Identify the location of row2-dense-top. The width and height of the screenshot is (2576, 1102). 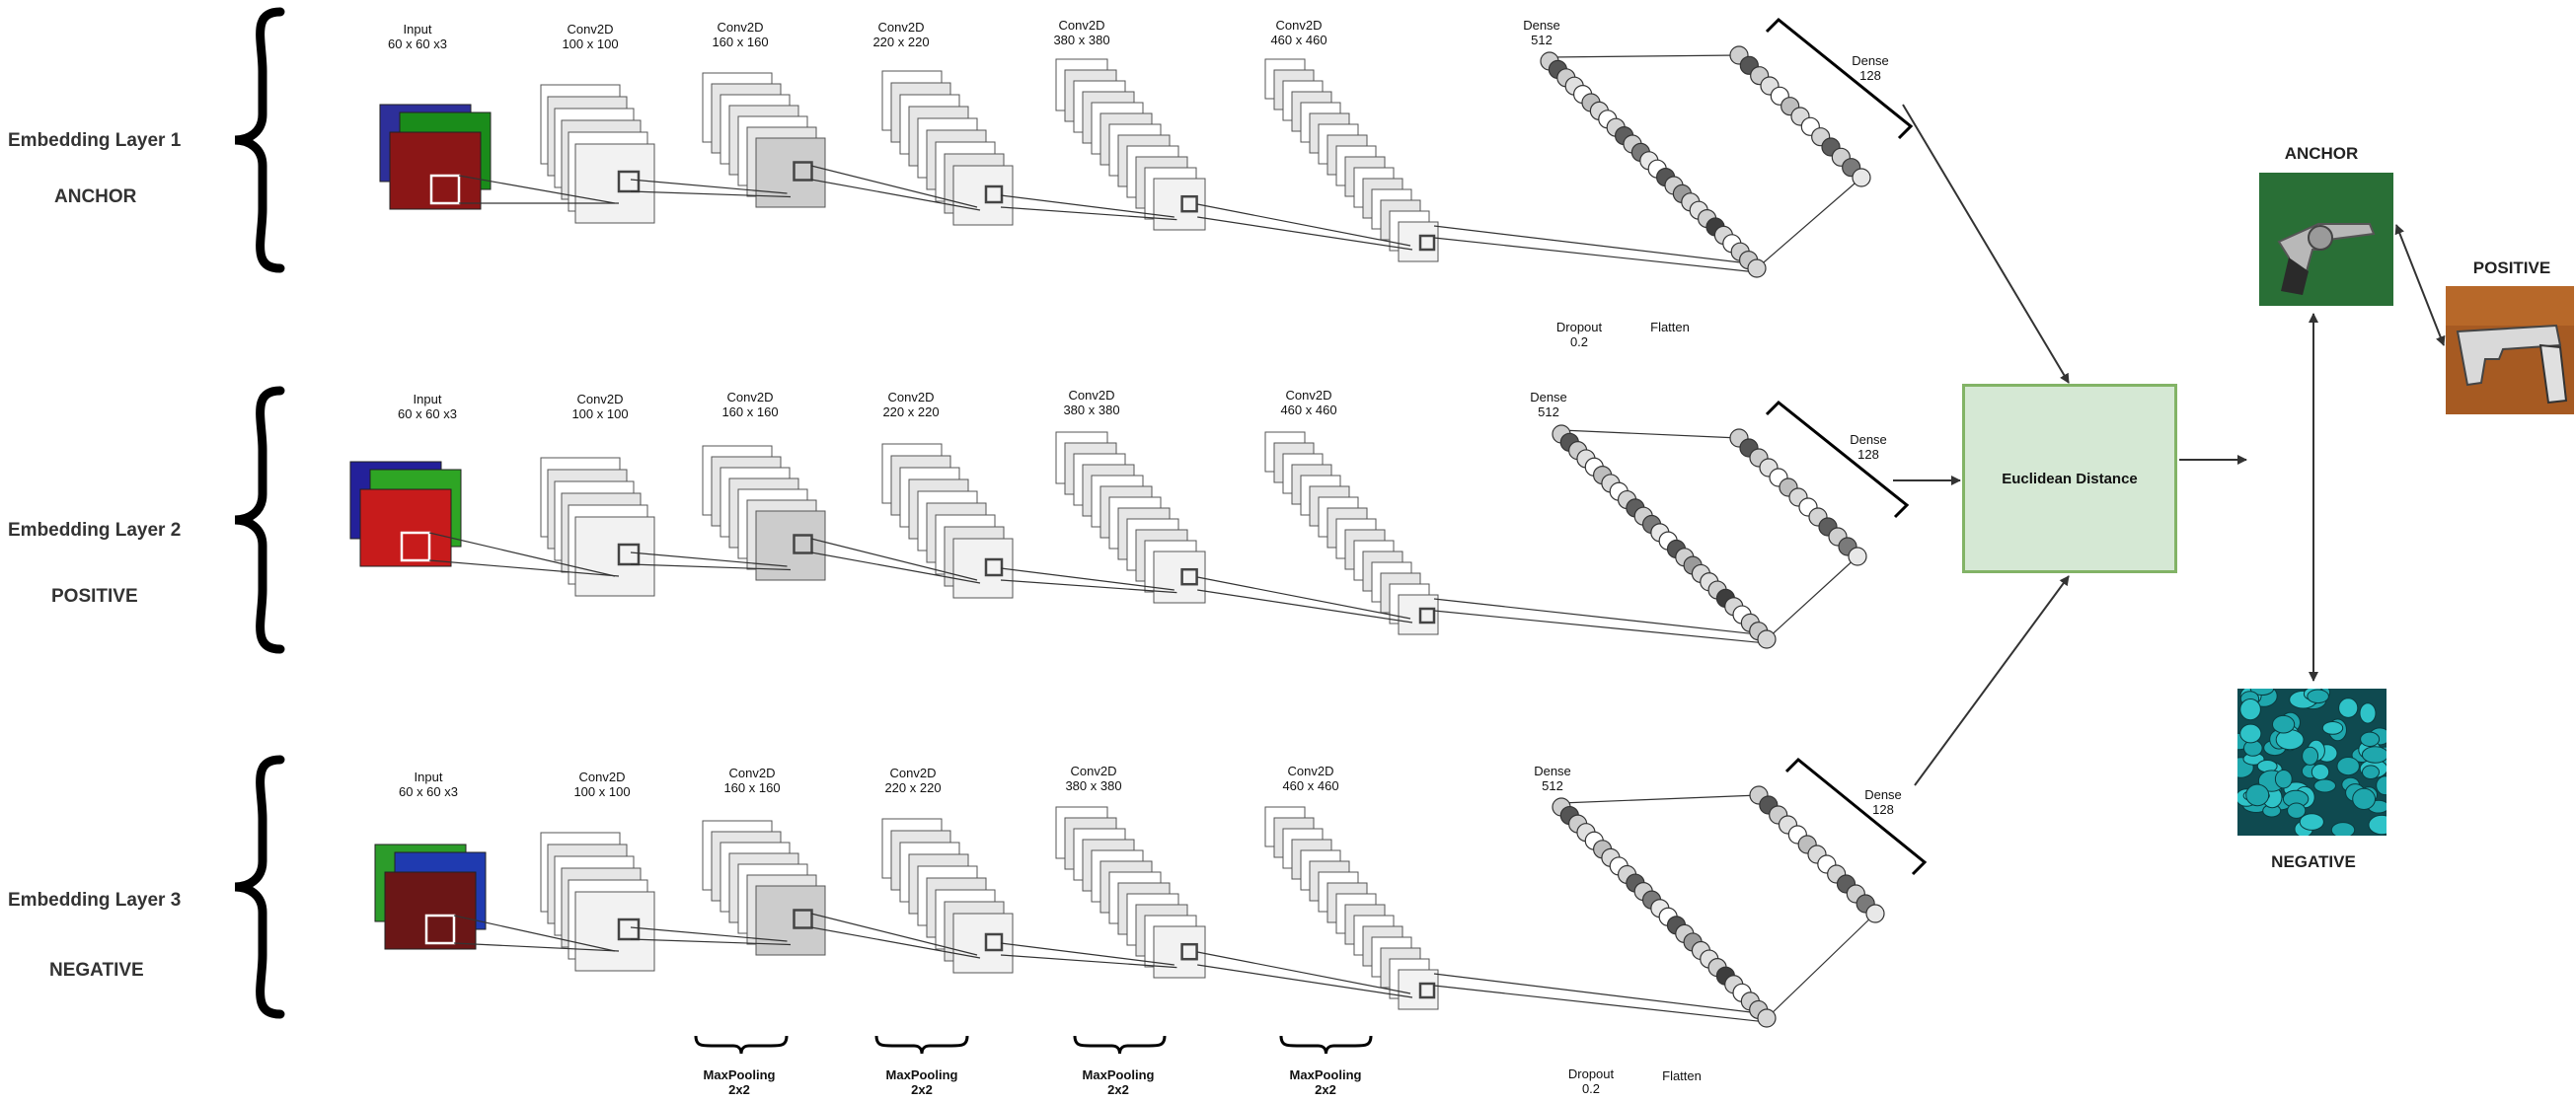
(1650, 434).